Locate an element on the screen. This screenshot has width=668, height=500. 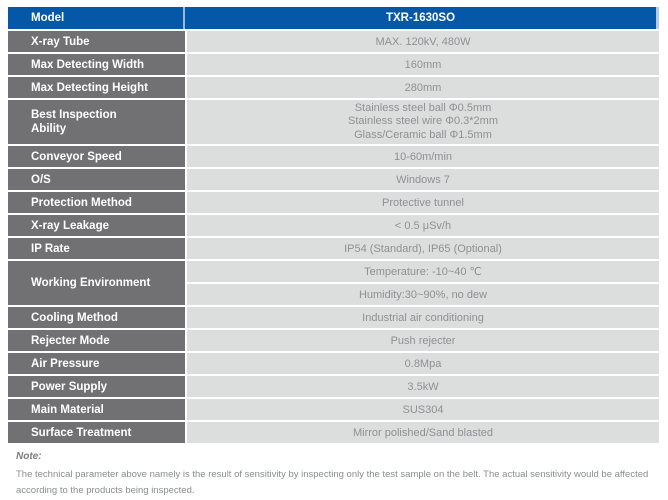
row-value-cell: 280mm is located at coordinates (423, 87).